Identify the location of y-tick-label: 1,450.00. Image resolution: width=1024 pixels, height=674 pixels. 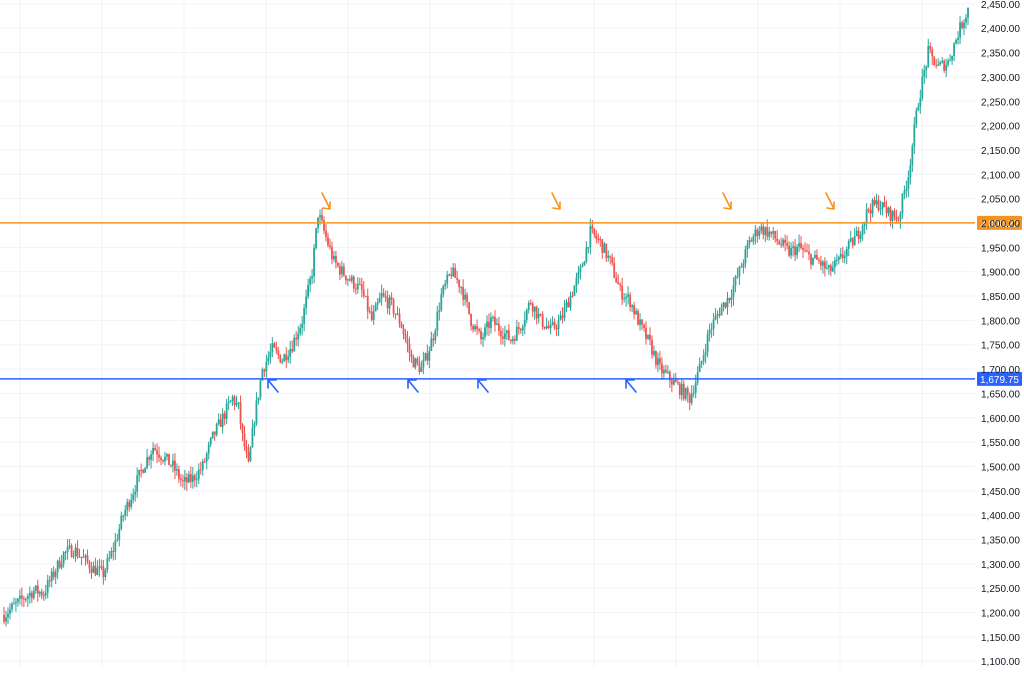
(1000, 492).